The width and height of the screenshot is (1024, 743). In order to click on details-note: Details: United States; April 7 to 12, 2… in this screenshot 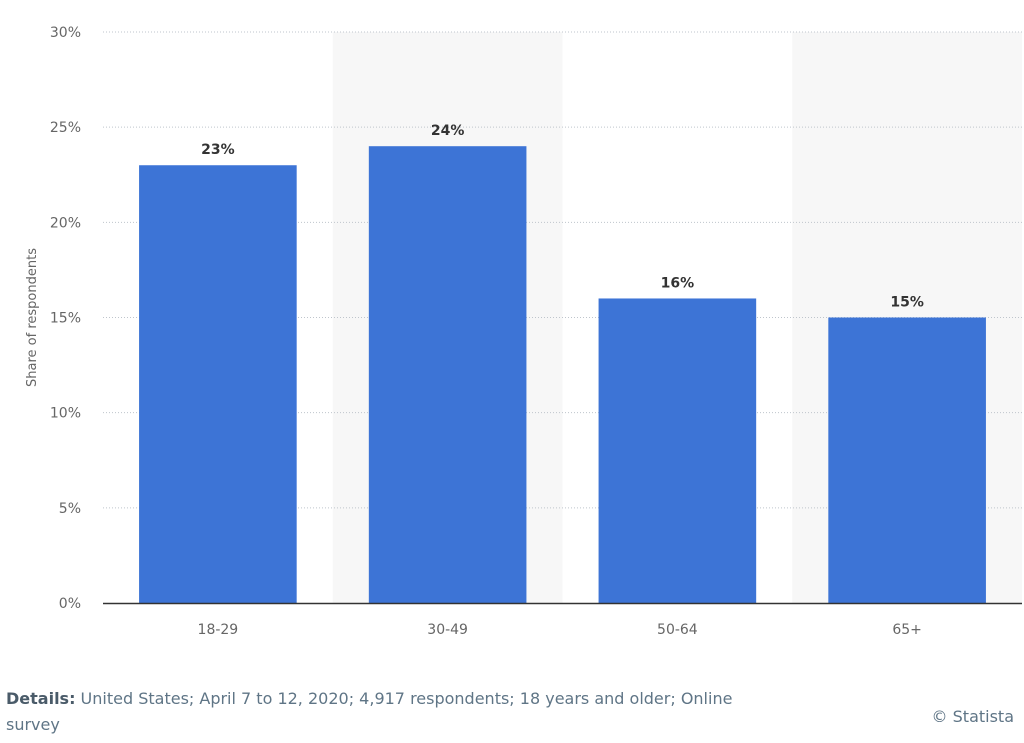, I will do `click(386, 712)`.